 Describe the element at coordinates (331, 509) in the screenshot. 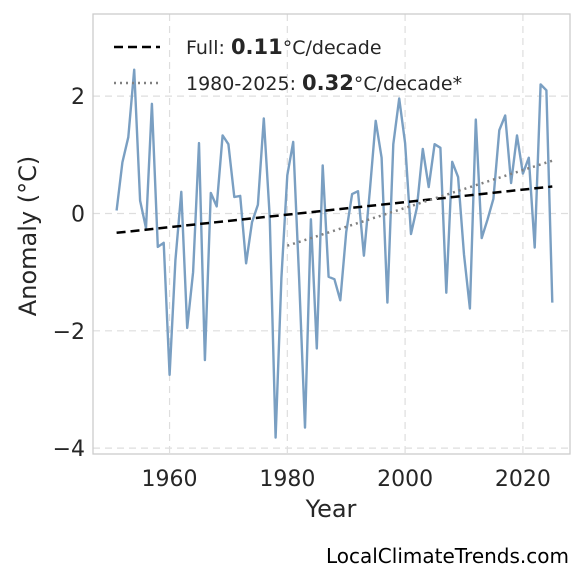

I see `x-axis-label: Year` at that location.